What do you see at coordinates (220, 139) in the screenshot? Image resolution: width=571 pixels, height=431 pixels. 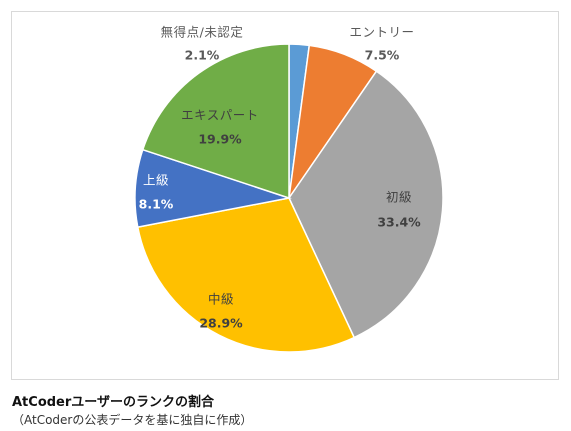 I see `slice-value-label: 19.9%` at bounding box center [220, 139].